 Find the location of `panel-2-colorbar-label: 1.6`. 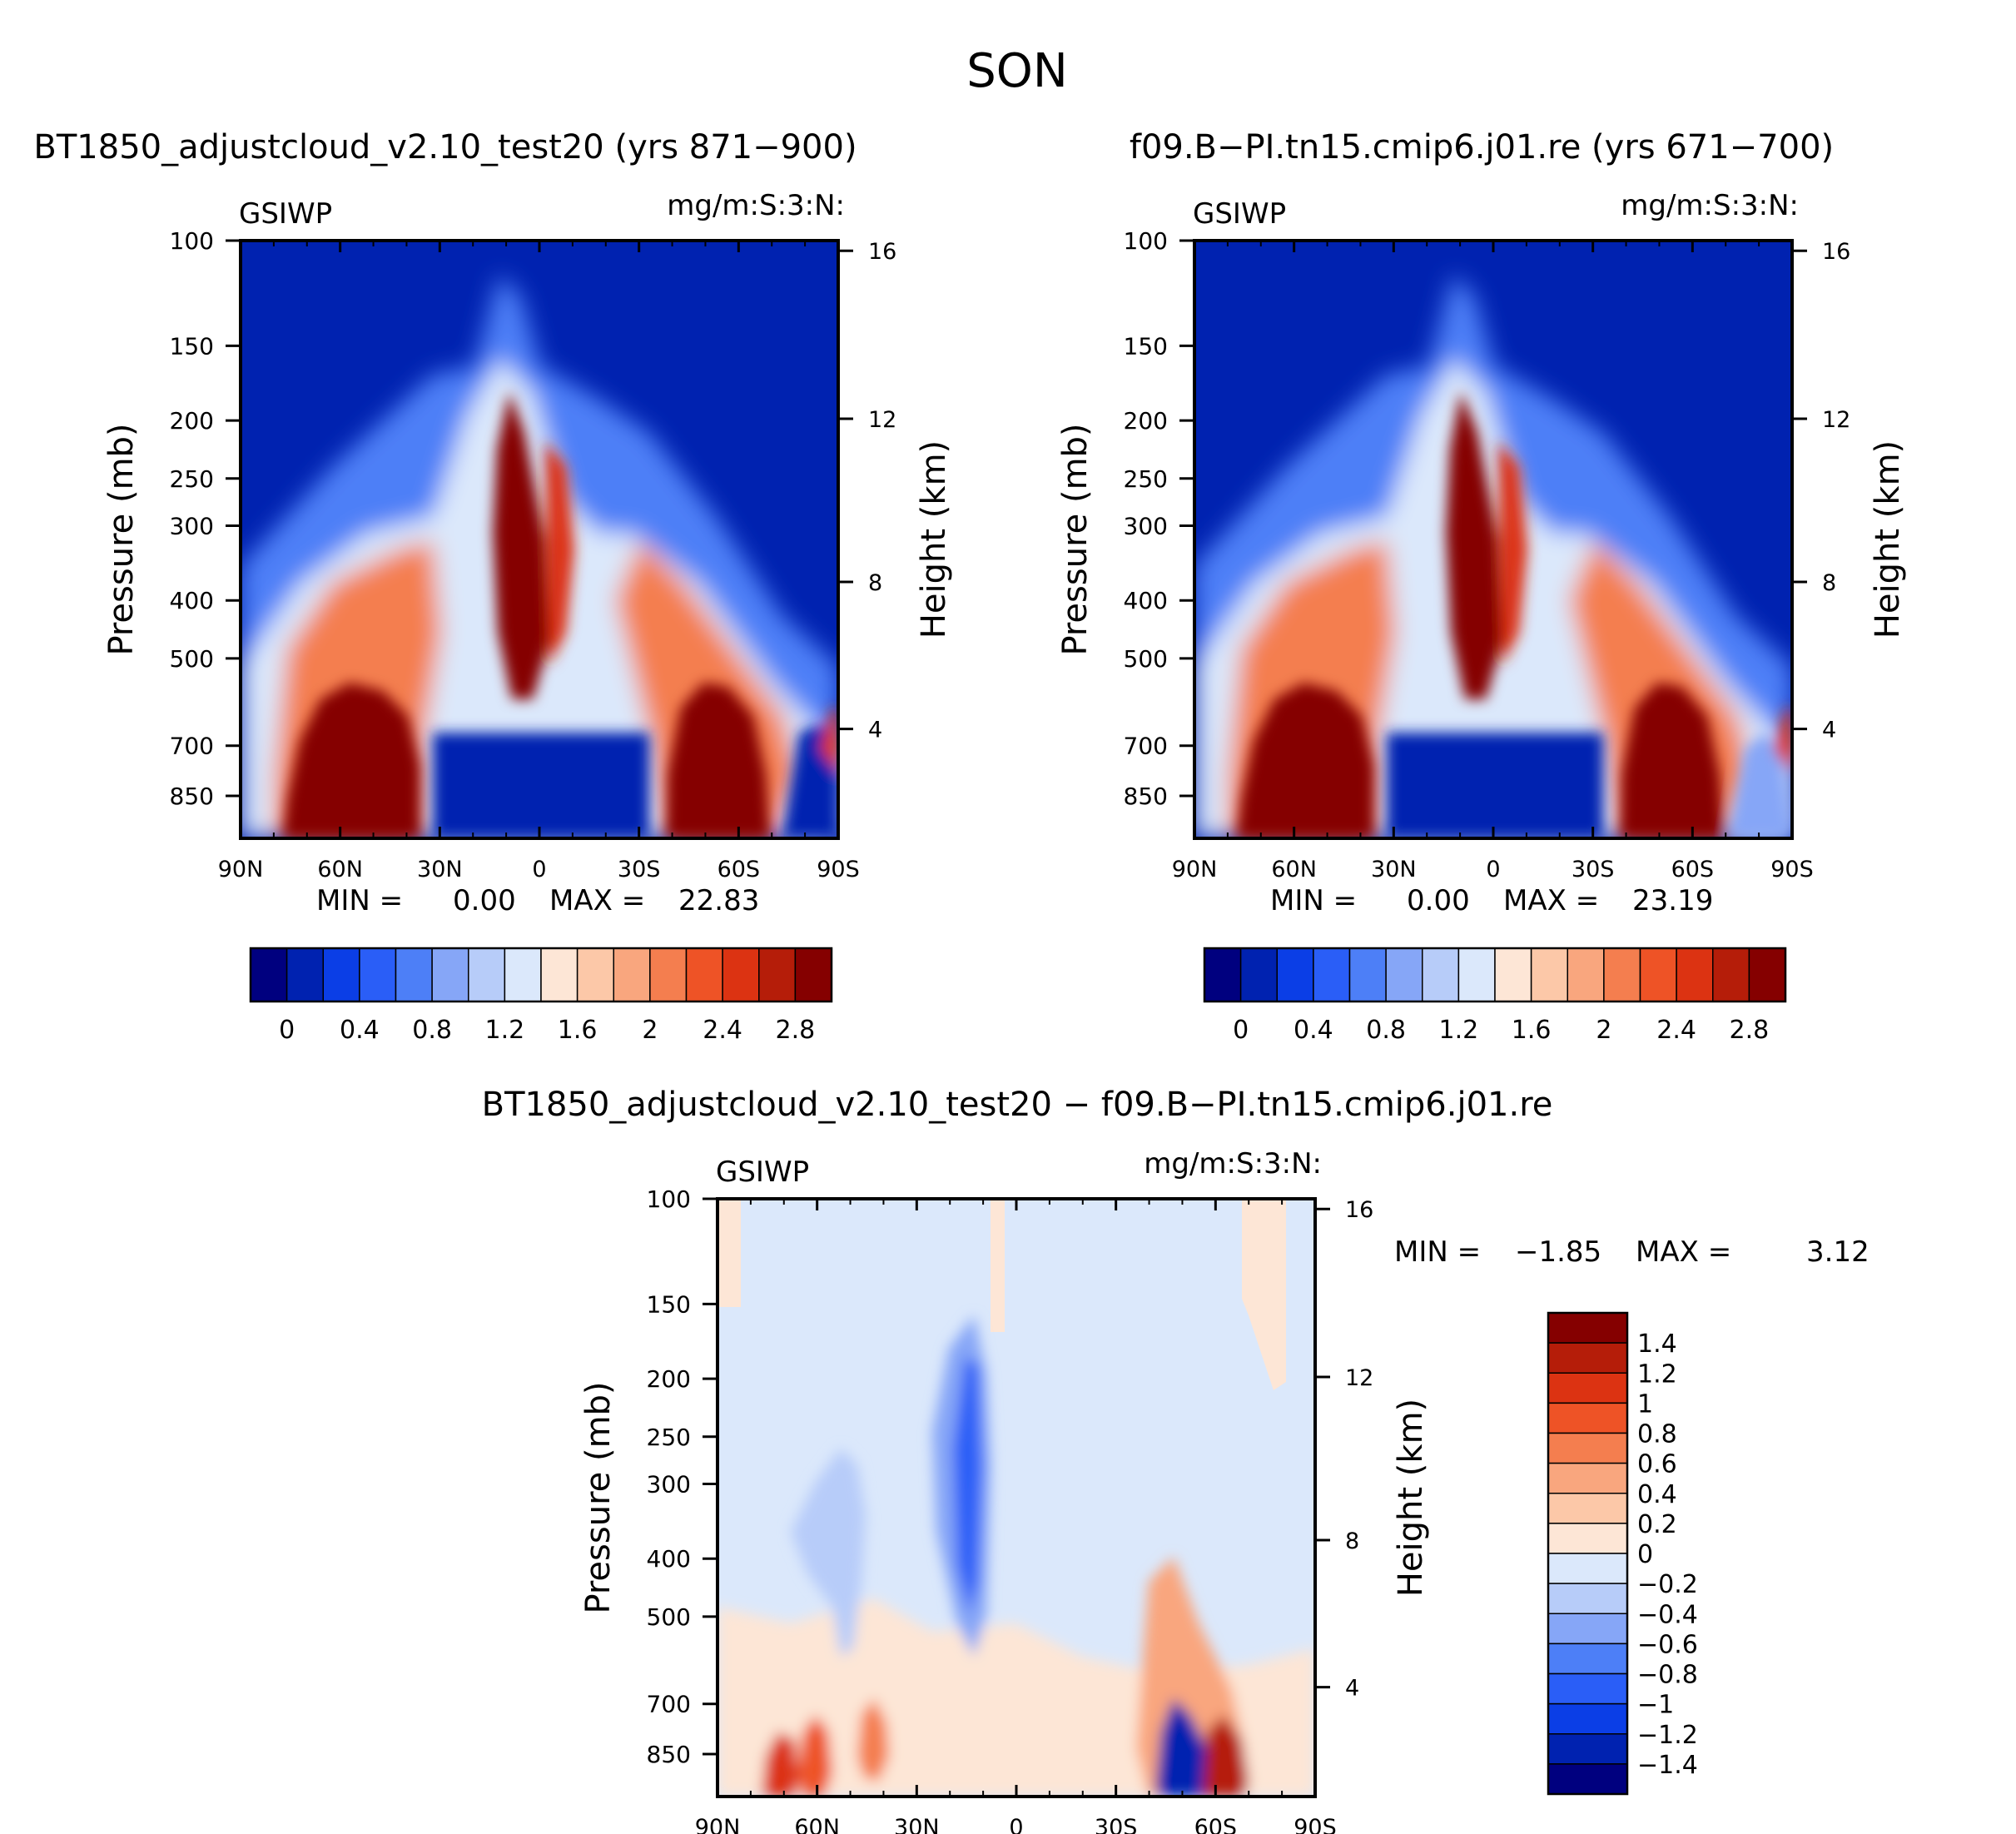

panel-2-colorbar-label: 1.6 is located at coordinates (1532, 1030).